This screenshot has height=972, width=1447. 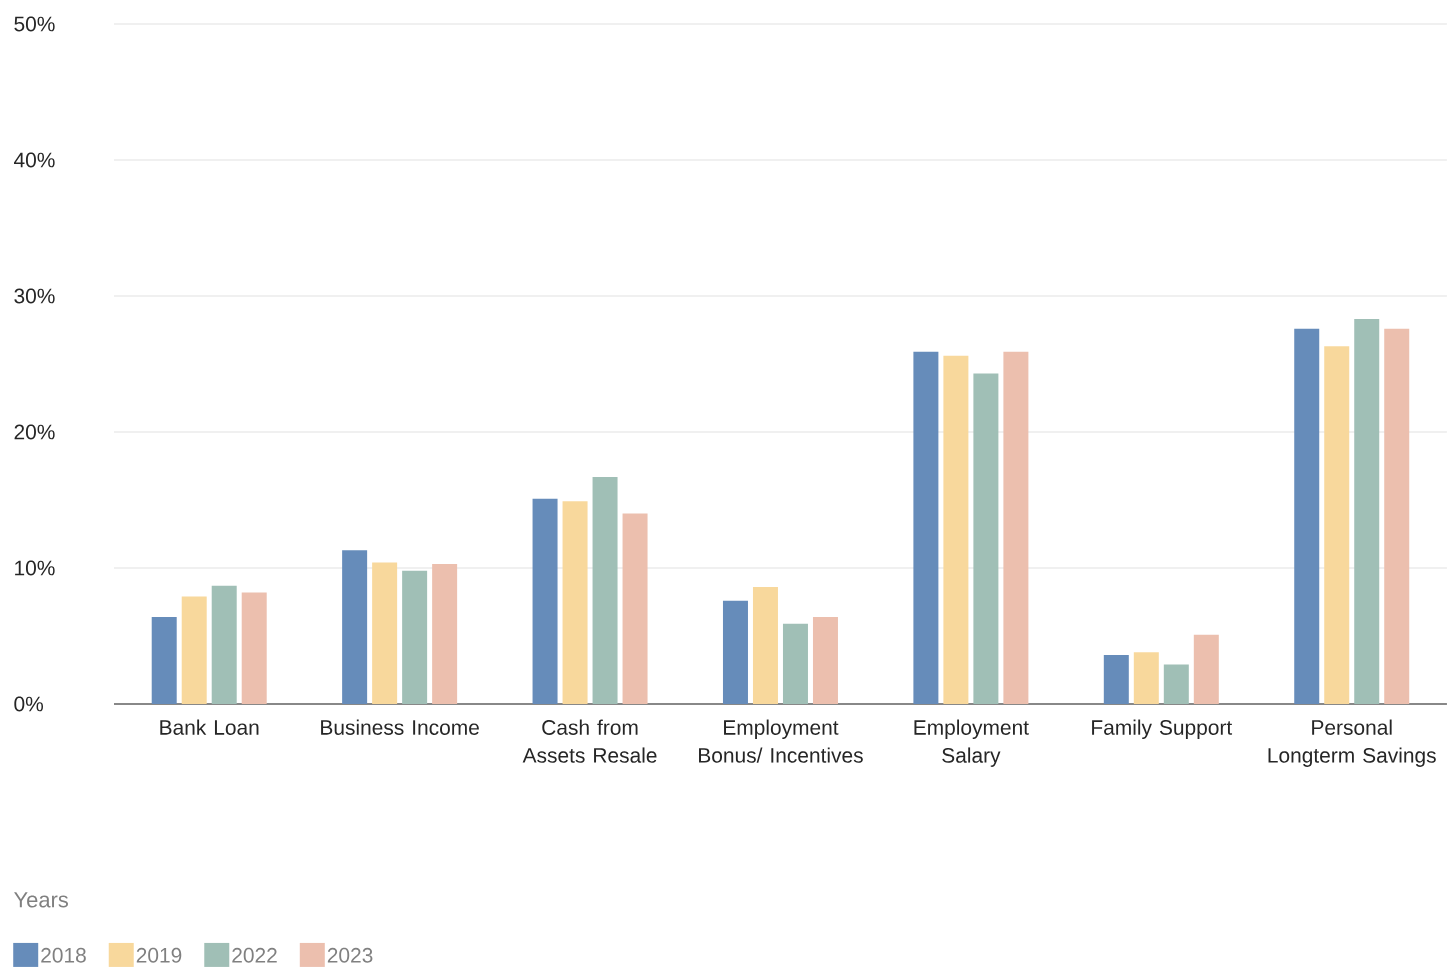 What do you see at coordinates (400, 727) in the screenshot?
I see `x-tick-label: Business Income` at bounding box center [400, 727].